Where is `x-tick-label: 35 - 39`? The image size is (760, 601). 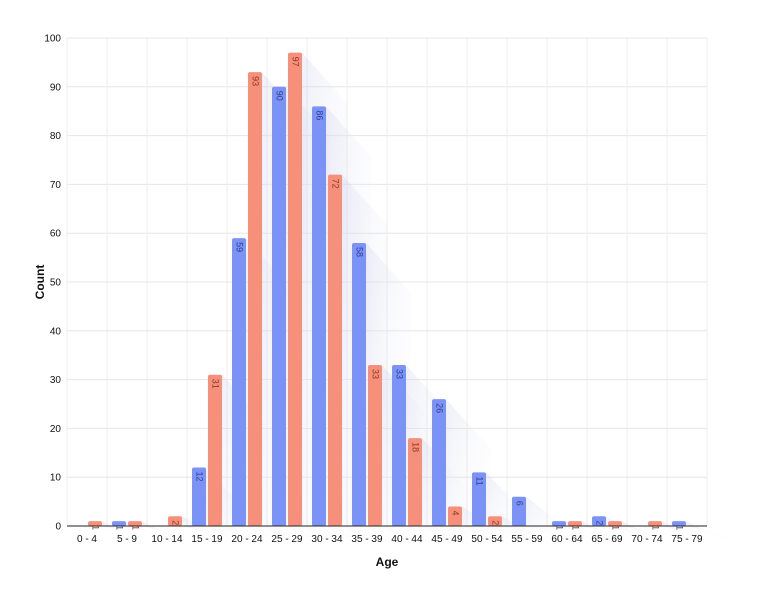 x-tick-label: 35 - 39 is located at coordinates (367, 539).